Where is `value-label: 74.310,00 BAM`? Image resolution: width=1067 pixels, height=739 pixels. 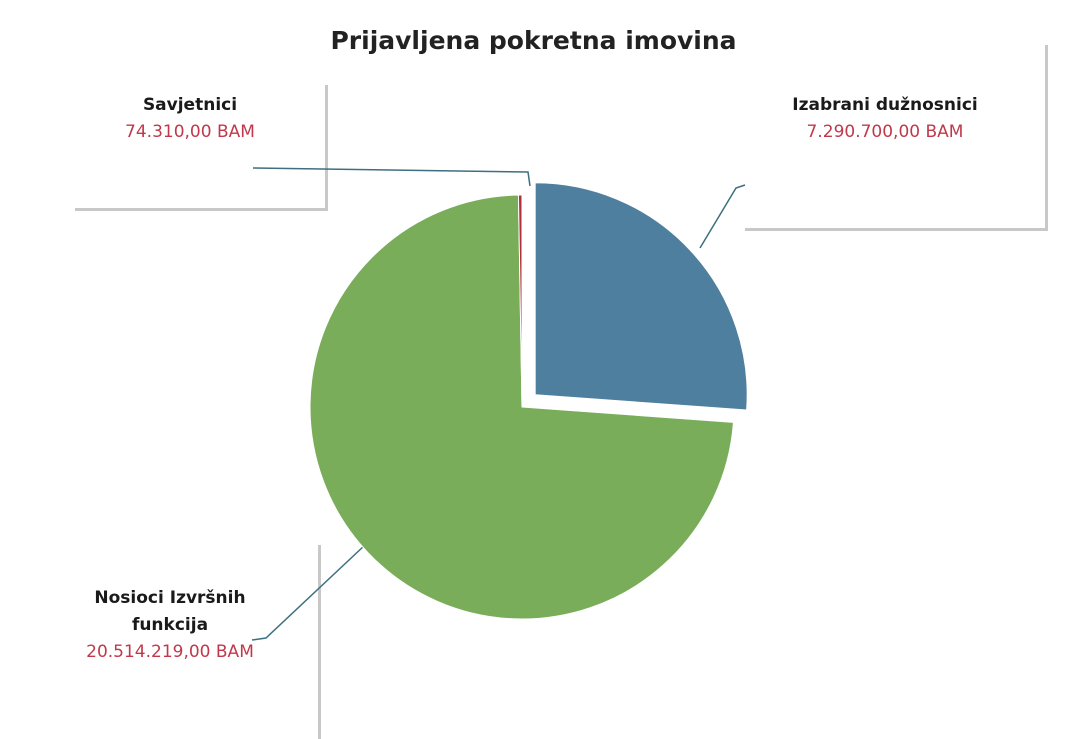 value-label: 74.310,00 BAM is located at coordinates (190, 132).